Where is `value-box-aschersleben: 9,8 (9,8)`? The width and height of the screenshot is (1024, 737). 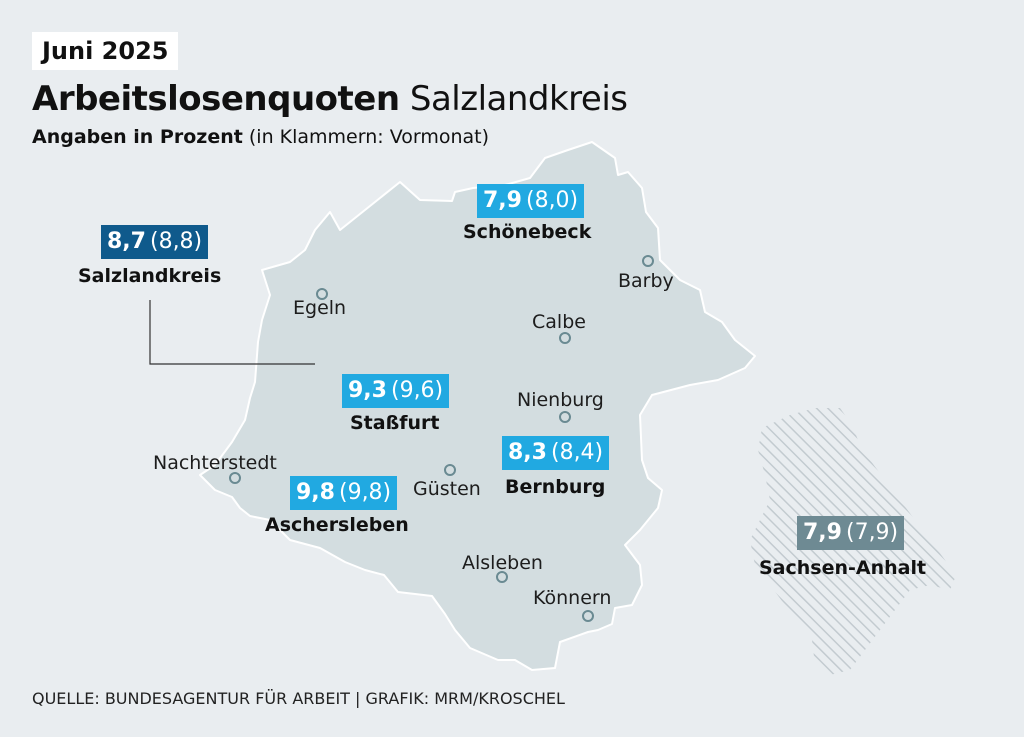 value-box-aschersleben: 9,8 (9,8) is located at coordinates (344, 493).